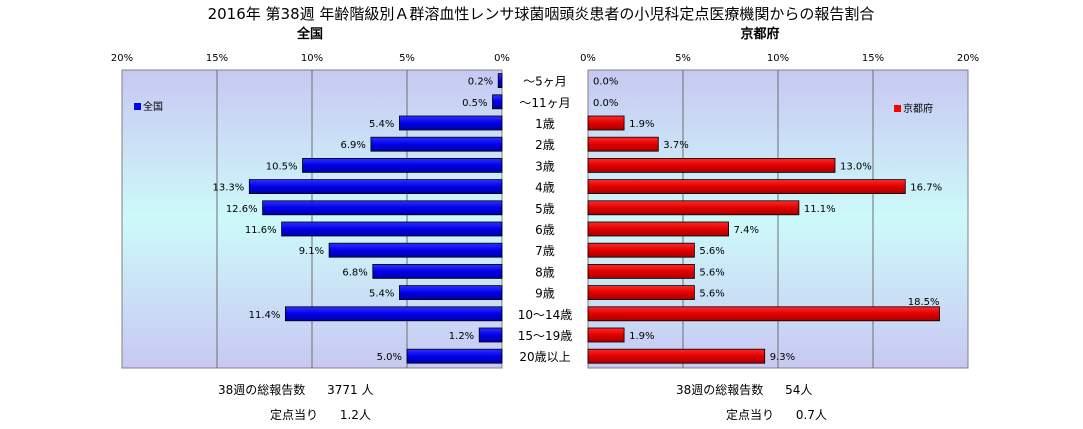  Describe the element at coordinates (924, 302) in the screenshot. I see `bar-label-kyoto: 18.5%` at that location.